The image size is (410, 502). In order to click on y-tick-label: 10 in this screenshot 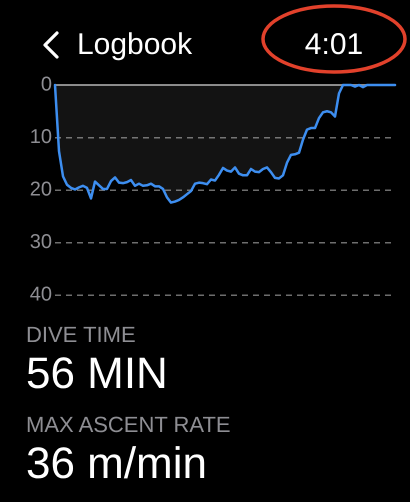, I will do `click(41, 137)`.